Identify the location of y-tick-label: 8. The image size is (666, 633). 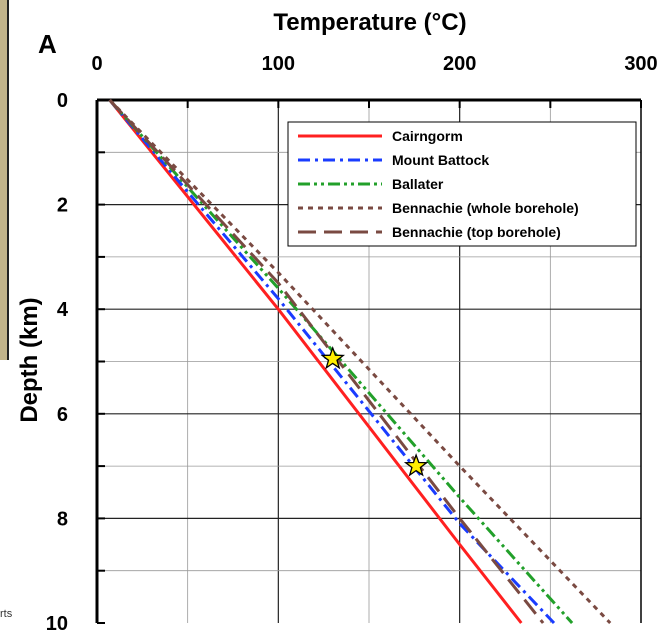
(62, 519).